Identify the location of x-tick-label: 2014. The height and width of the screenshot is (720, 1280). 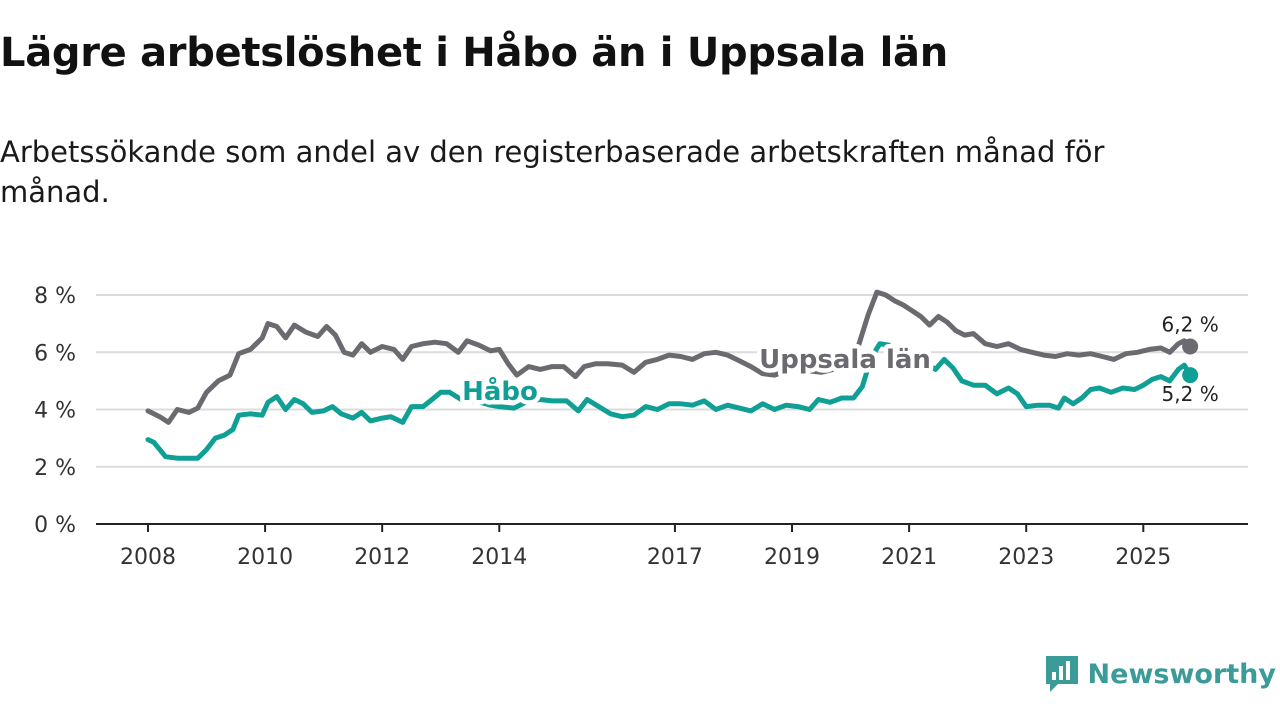
(499, 557).